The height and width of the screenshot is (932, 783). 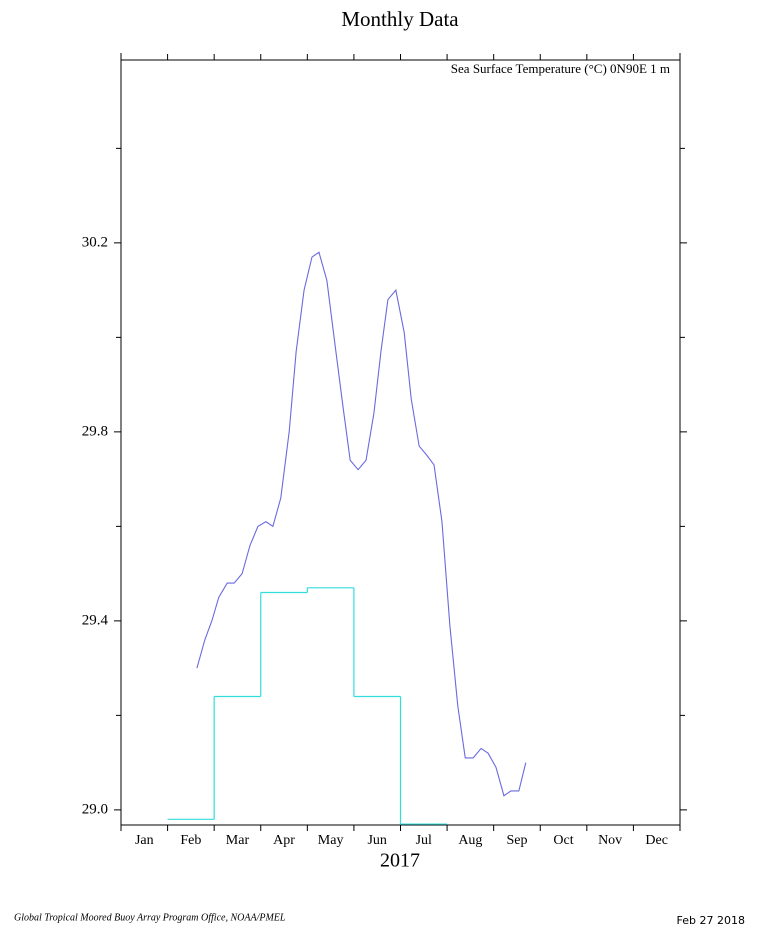 I want to click on y-tick-label: 29.0, so click(x=95, y=809).